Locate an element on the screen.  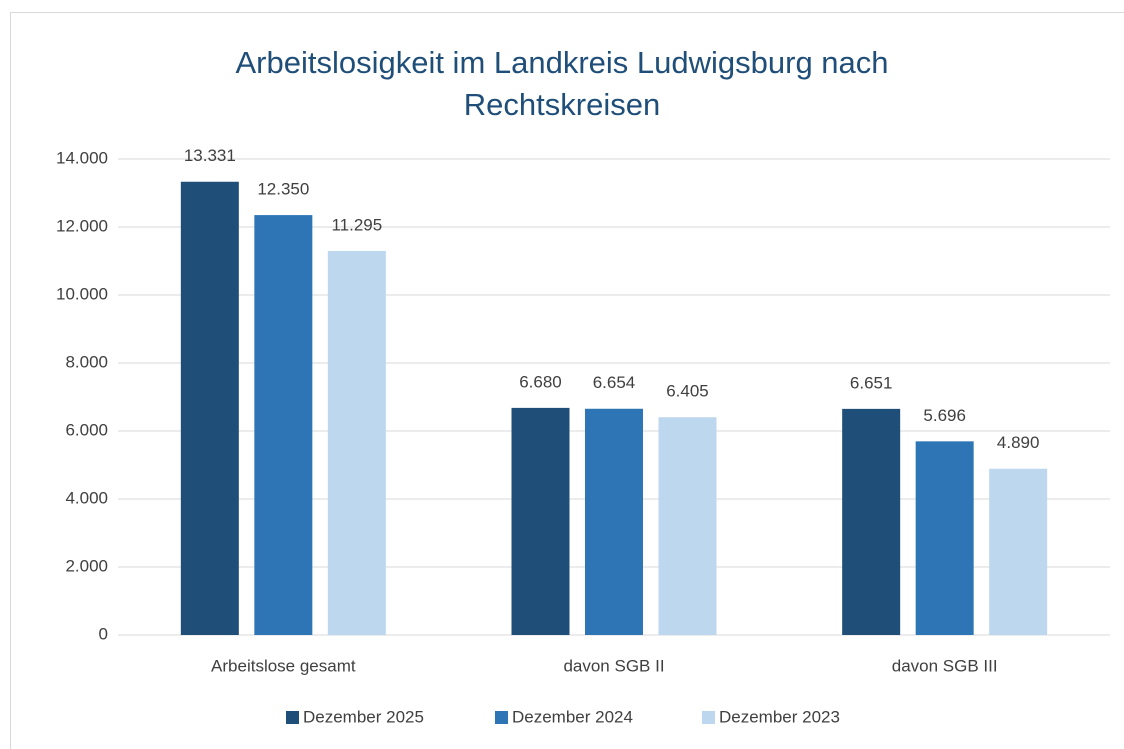
y-tick-label: 12.000 is located at coordinates (82, 225).